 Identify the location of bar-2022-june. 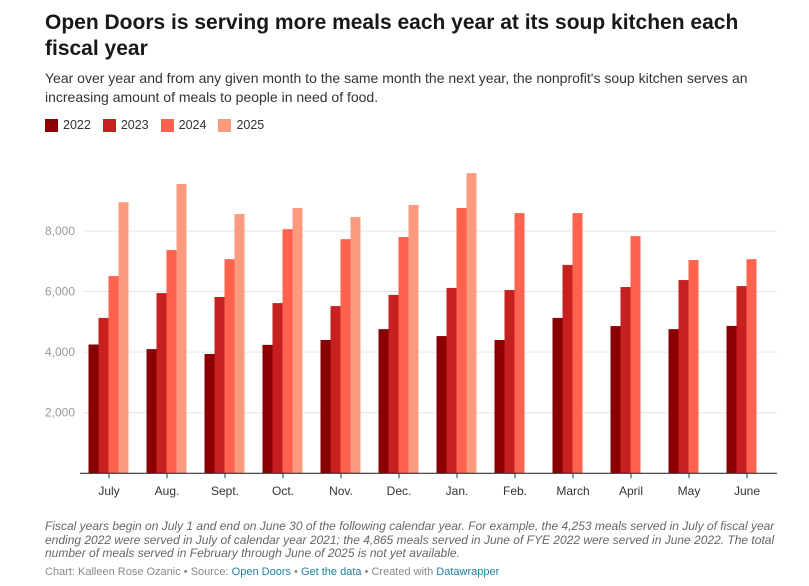
(731, 399).